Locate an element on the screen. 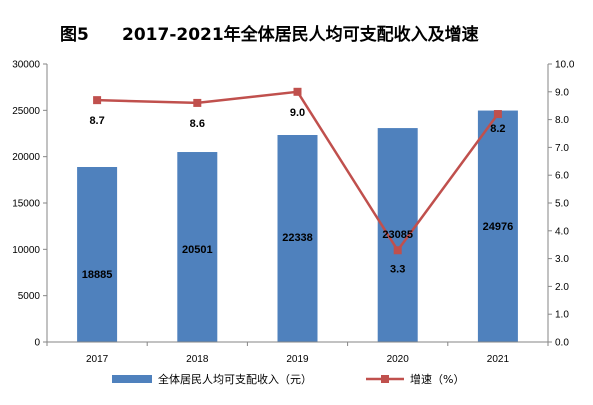  line-data-label: 3.3 is located at coordinates (397, 269).